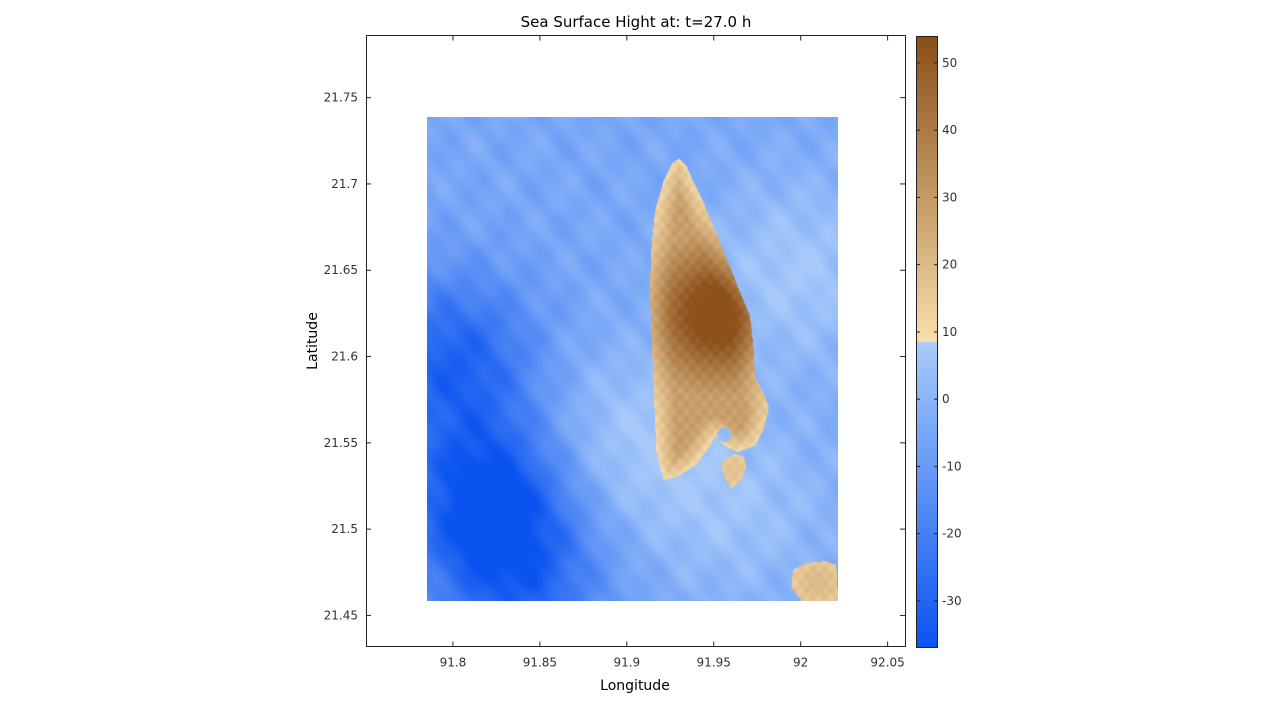 Image resolution: width=1280 pixels, height=720 pixels. Describe the element at coordinates (341, 443) in the screenshot. I see `y-tick-label: 21.55` at that location.